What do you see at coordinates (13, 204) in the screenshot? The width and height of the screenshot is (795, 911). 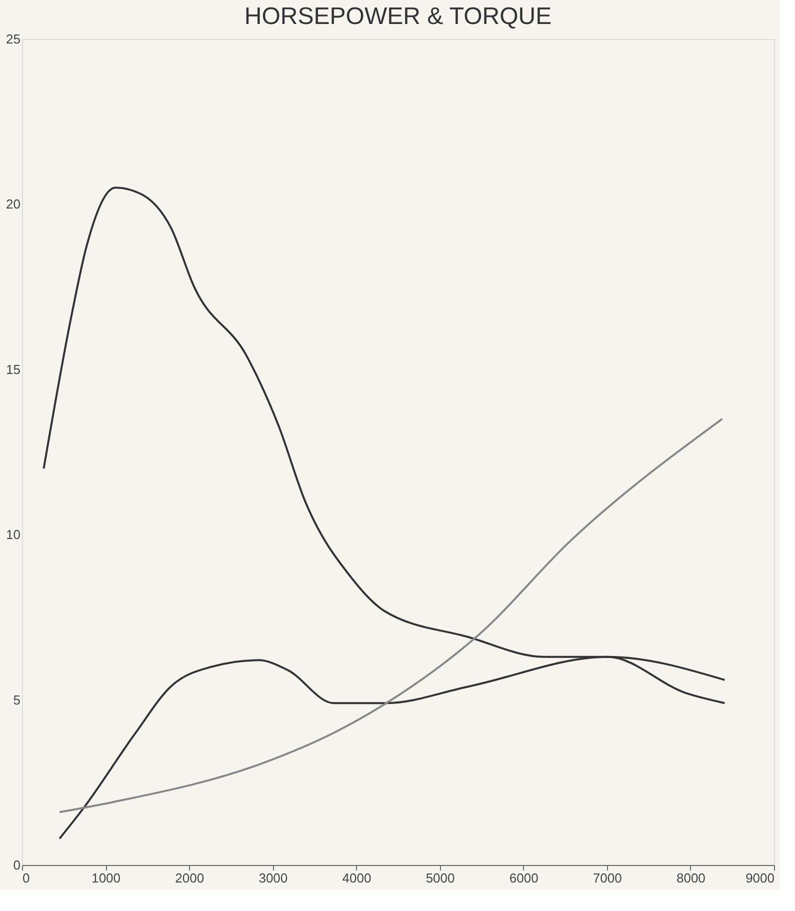 I see `y-tick-label: 20` at bounding box center [13, 204].